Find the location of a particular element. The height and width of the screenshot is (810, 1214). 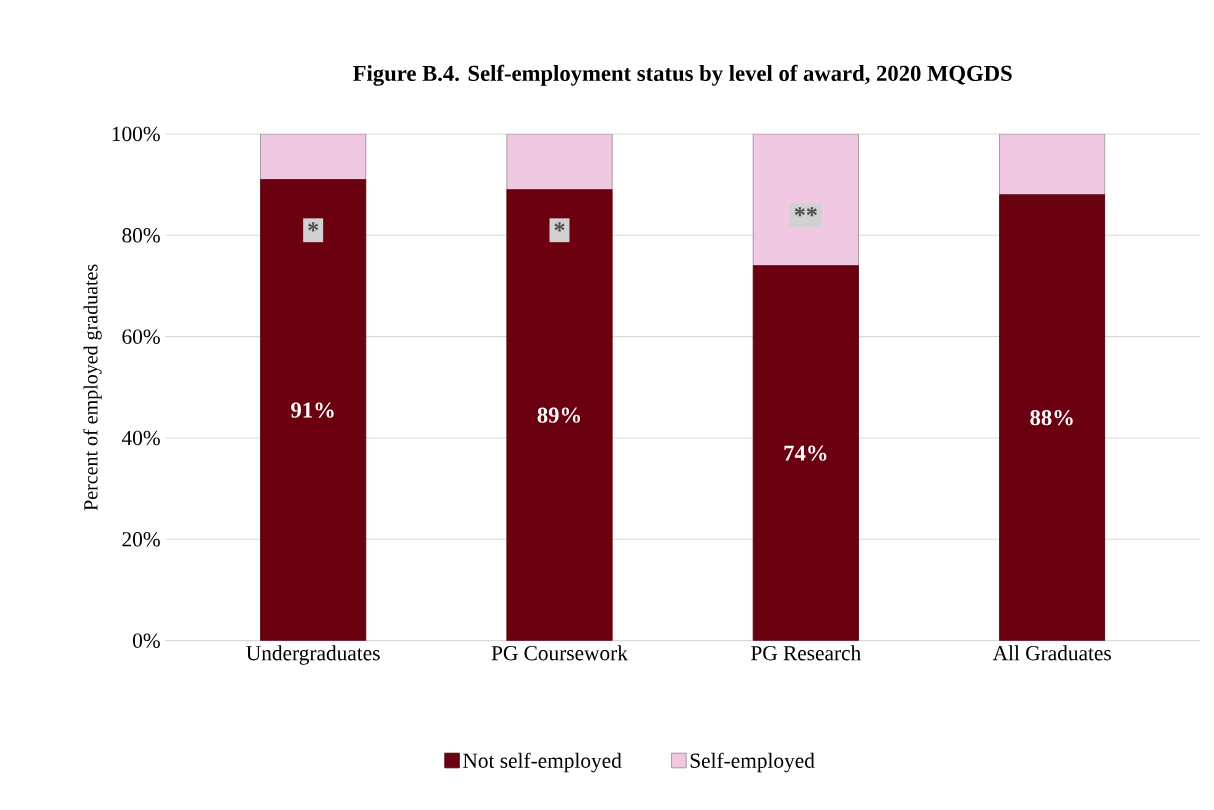

data-label: 89% is located at coordinates (559, 415).